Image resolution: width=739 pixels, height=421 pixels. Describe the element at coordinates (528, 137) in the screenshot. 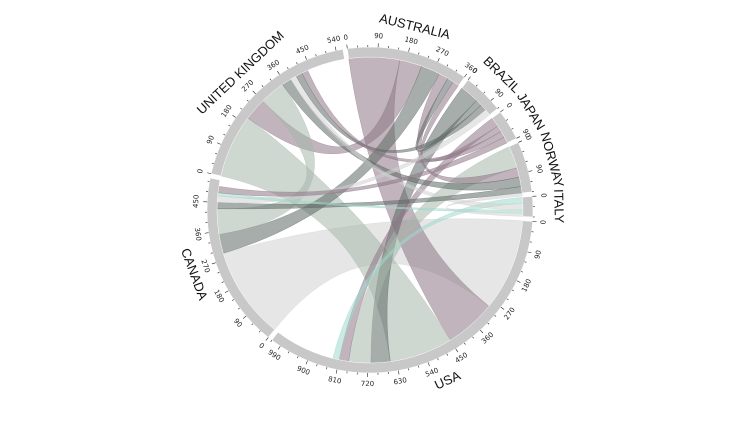

I see `tick-label-norway: 0` at that location.